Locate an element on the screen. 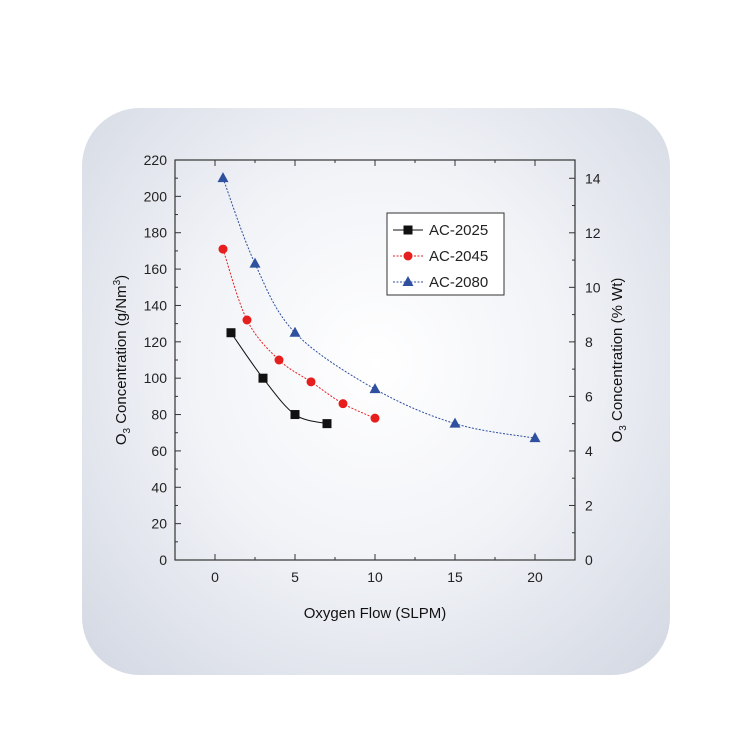 This screenshot has height=750, width=750. legend: AC-2025 AC-2045 AC-2080 is located at coordinates (445, 254).